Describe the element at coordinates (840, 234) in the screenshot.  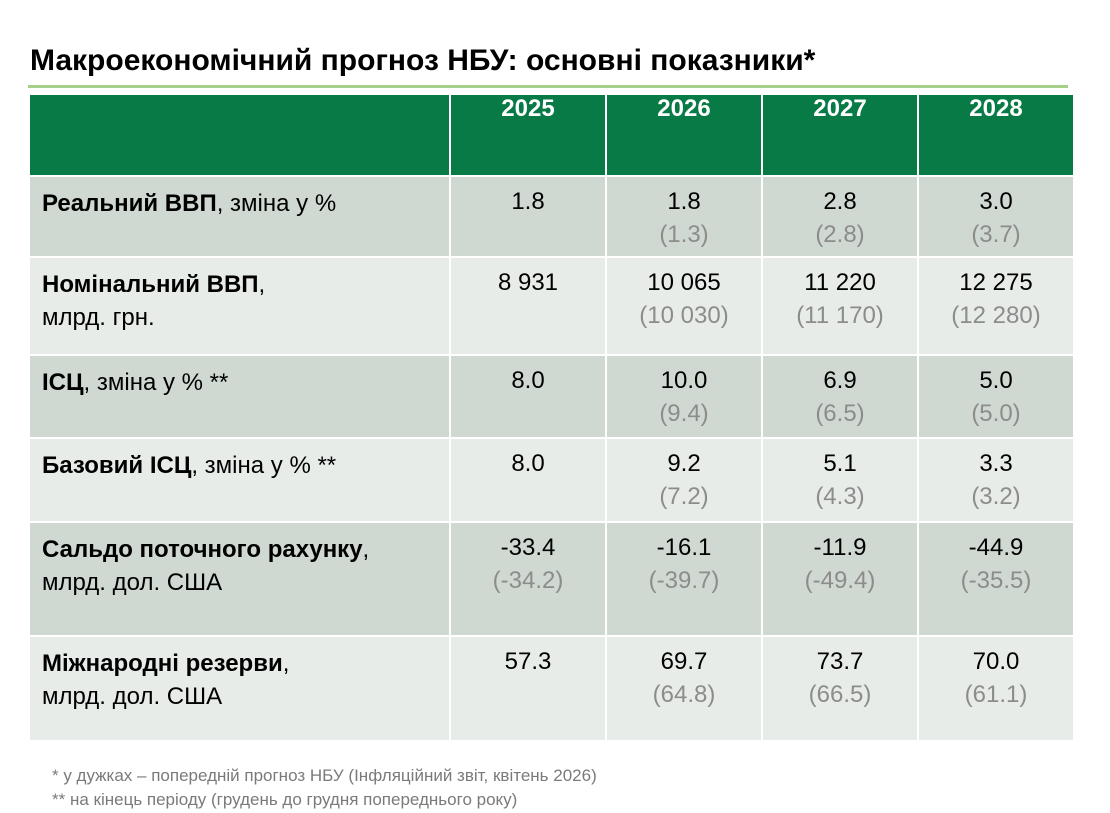
I see `previous-value: (2.8)` at that location.